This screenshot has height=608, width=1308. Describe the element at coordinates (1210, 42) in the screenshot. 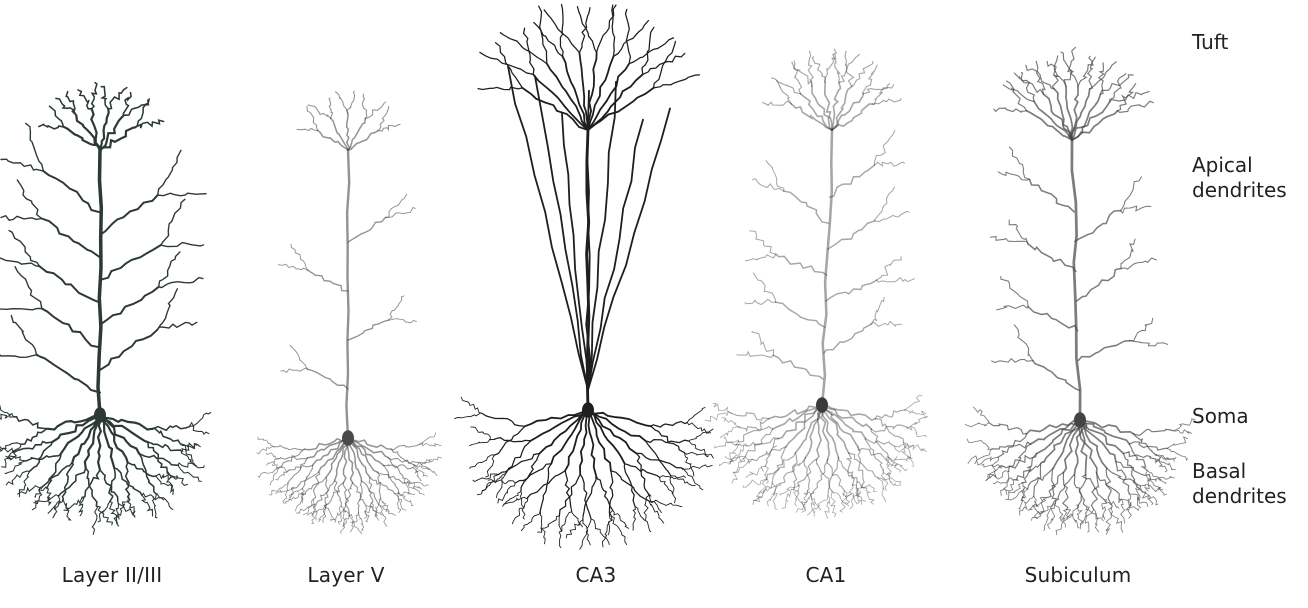

I see `region-label-tuft: Tuft` at that location.